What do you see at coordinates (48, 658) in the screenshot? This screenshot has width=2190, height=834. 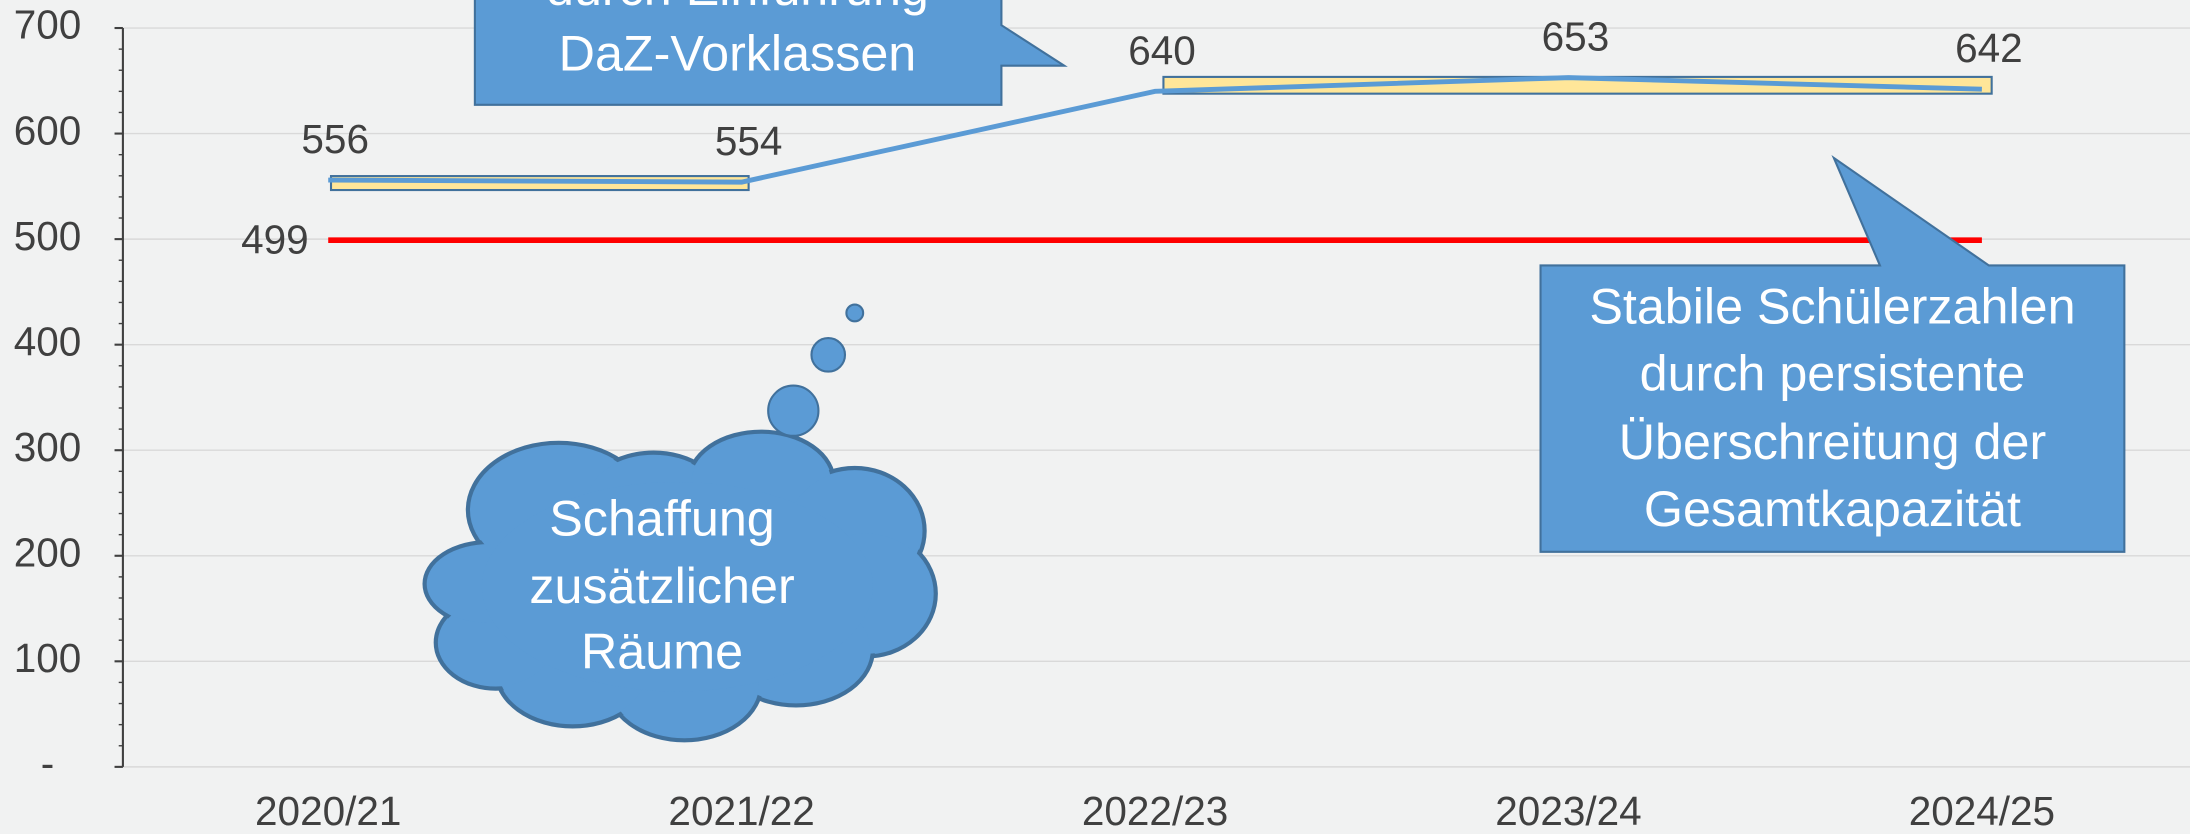 I see `y-tick-label: 100` at bounding box center [48, 658].